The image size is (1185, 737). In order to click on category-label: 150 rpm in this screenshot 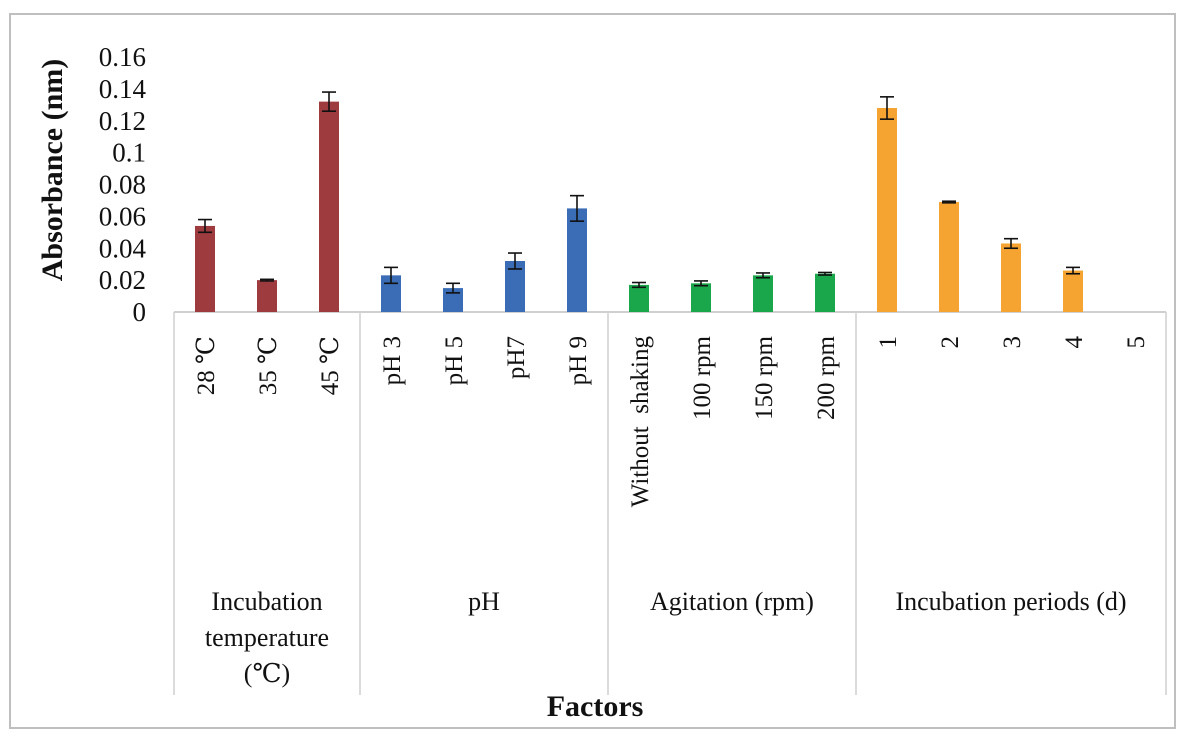, I will do `click(764, 377)`.